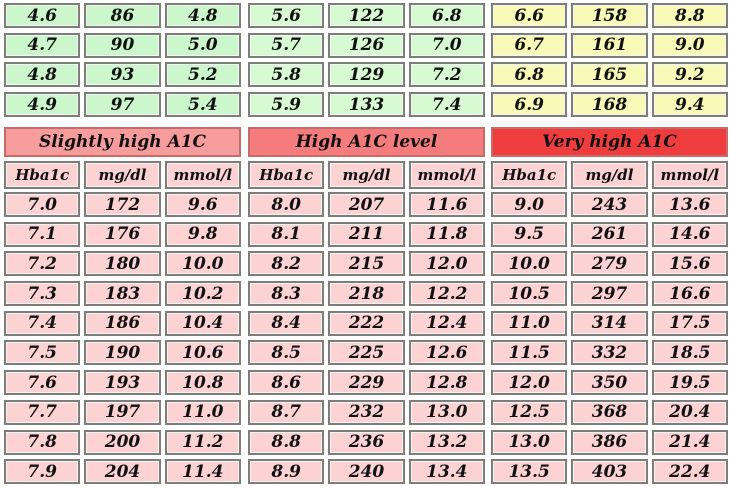 The height and width of the screenshot is (489, 730). What do you see at coordinates (446, 323) in the screenshot?
I see `table-cell: 12.4` at bounding box center [446, 323].